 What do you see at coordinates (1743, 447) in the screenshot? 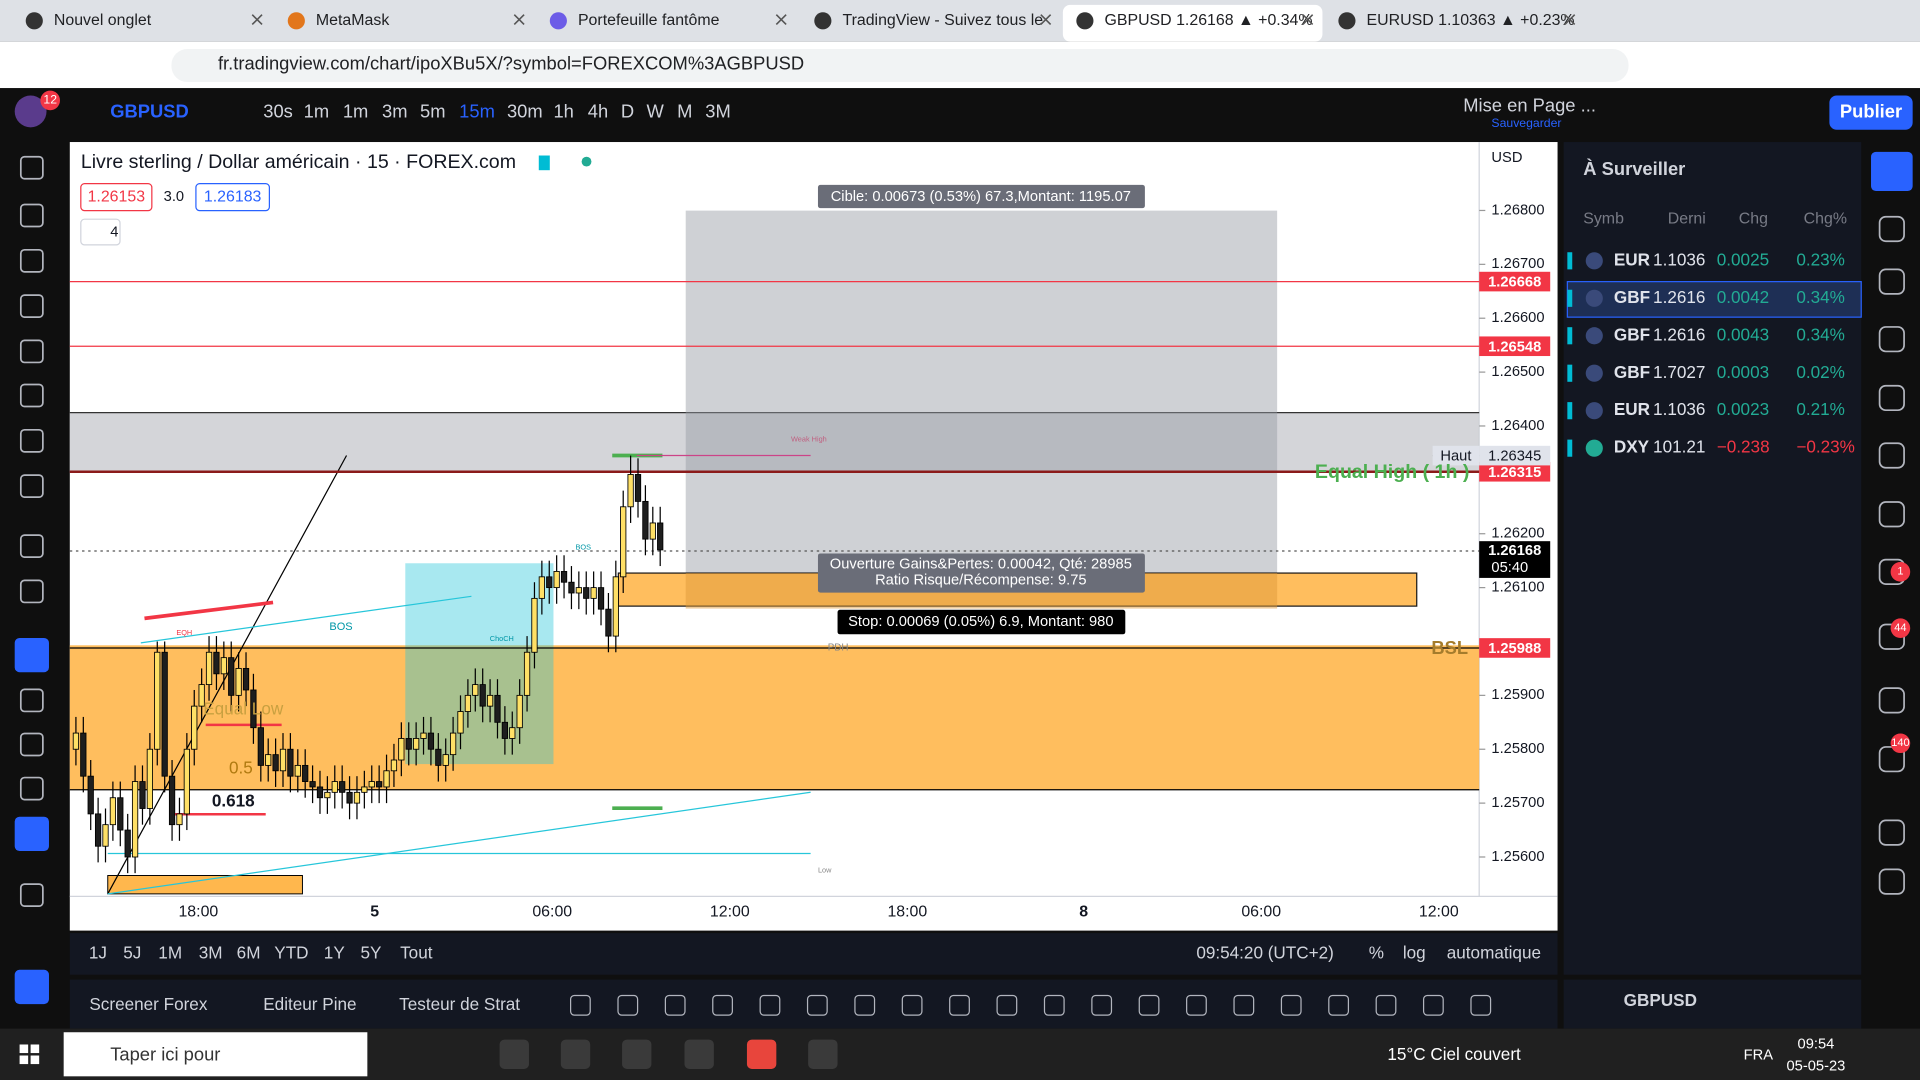
I see `watchlist-cell: −0.238` at bounding box center [1743, 447].